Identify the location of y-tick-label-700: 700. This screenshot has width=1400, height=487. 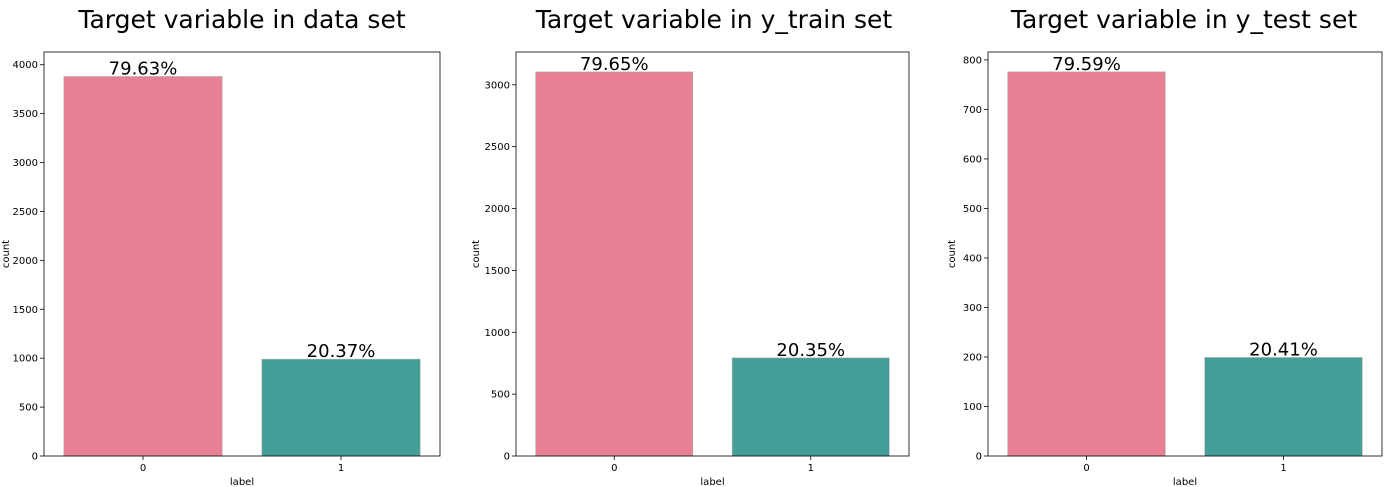
(972, 110).